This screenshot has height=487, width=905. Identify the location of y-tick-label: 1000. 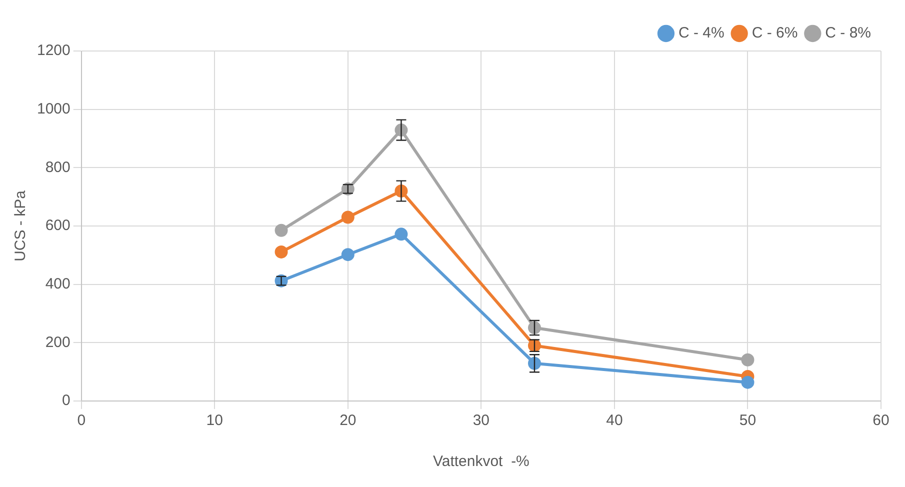
(53, 109).